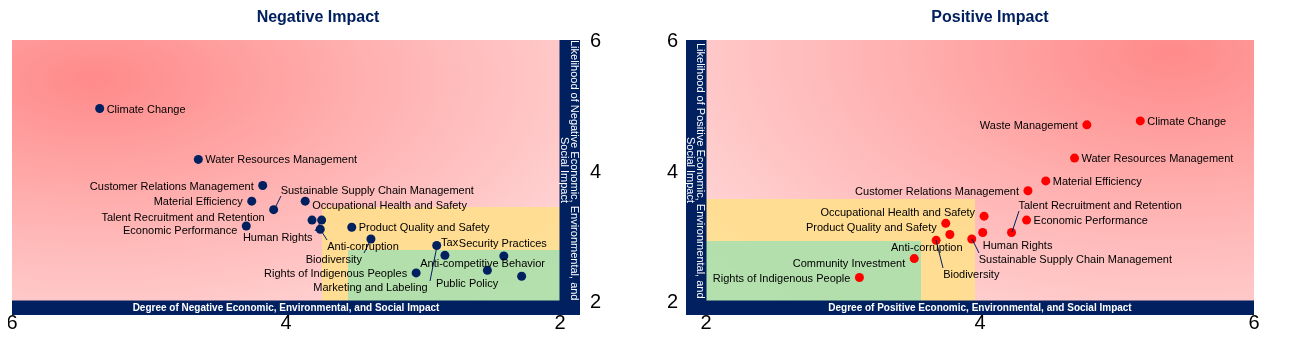 This screenshot has height=342, width=1291. I want to click on x-axis-title: Degree of Negative Economic, Environmental, and Social Impact, so click(286, 307).